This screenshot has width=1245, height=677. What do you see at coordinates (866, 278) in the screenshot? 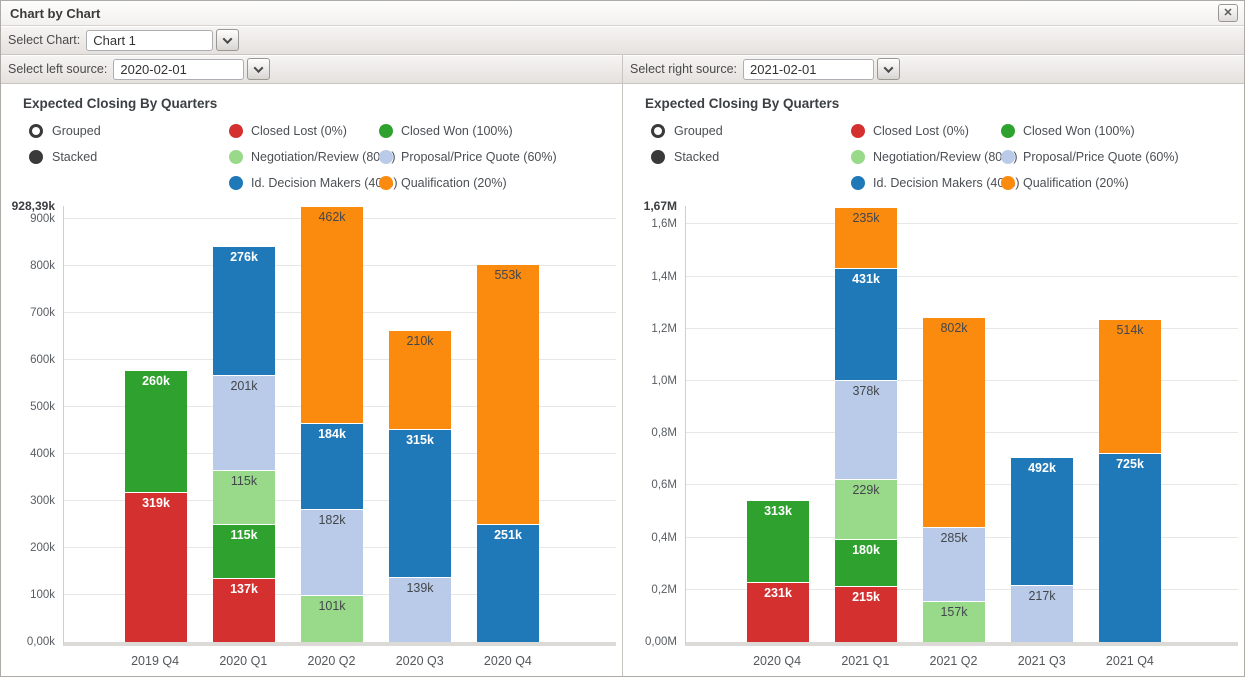
I see `bar-value-label: 431k` at bounding box center [866, 278].